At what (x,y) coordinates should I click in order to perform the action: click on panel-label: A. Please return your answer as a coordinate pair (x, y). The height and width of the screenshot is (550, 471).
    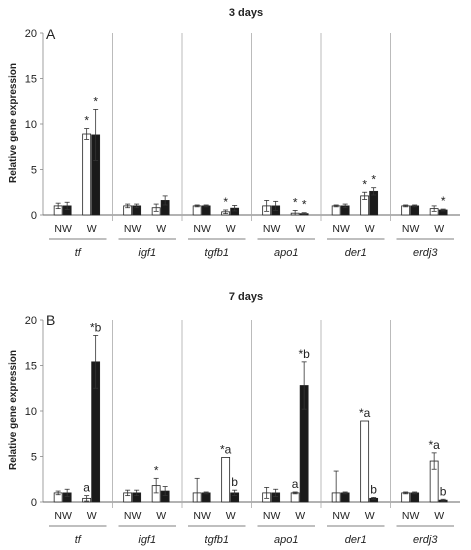
    Looking at the image, I should click on (51, 34).